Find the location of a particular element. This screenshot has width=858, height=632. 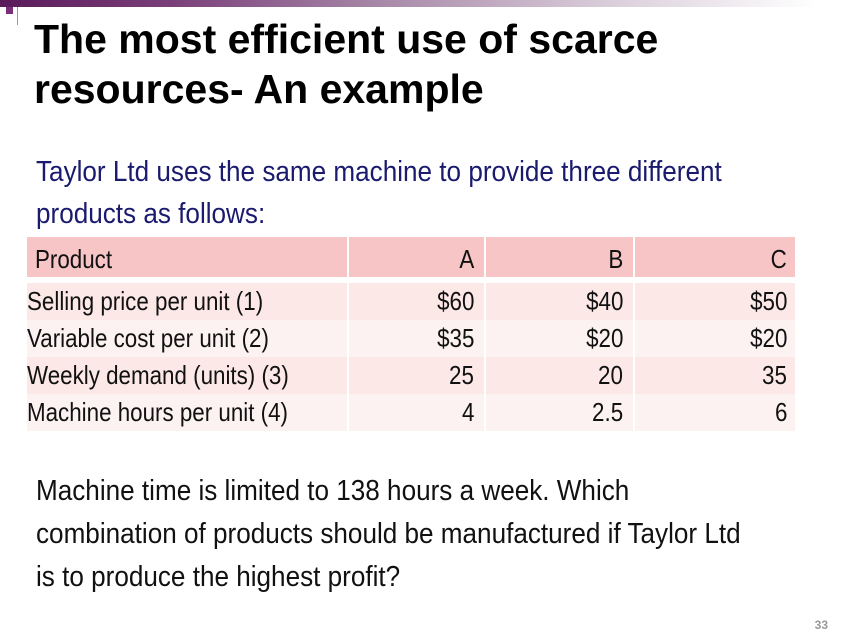

cell-c: 6 is located at coordinates (715, 412).